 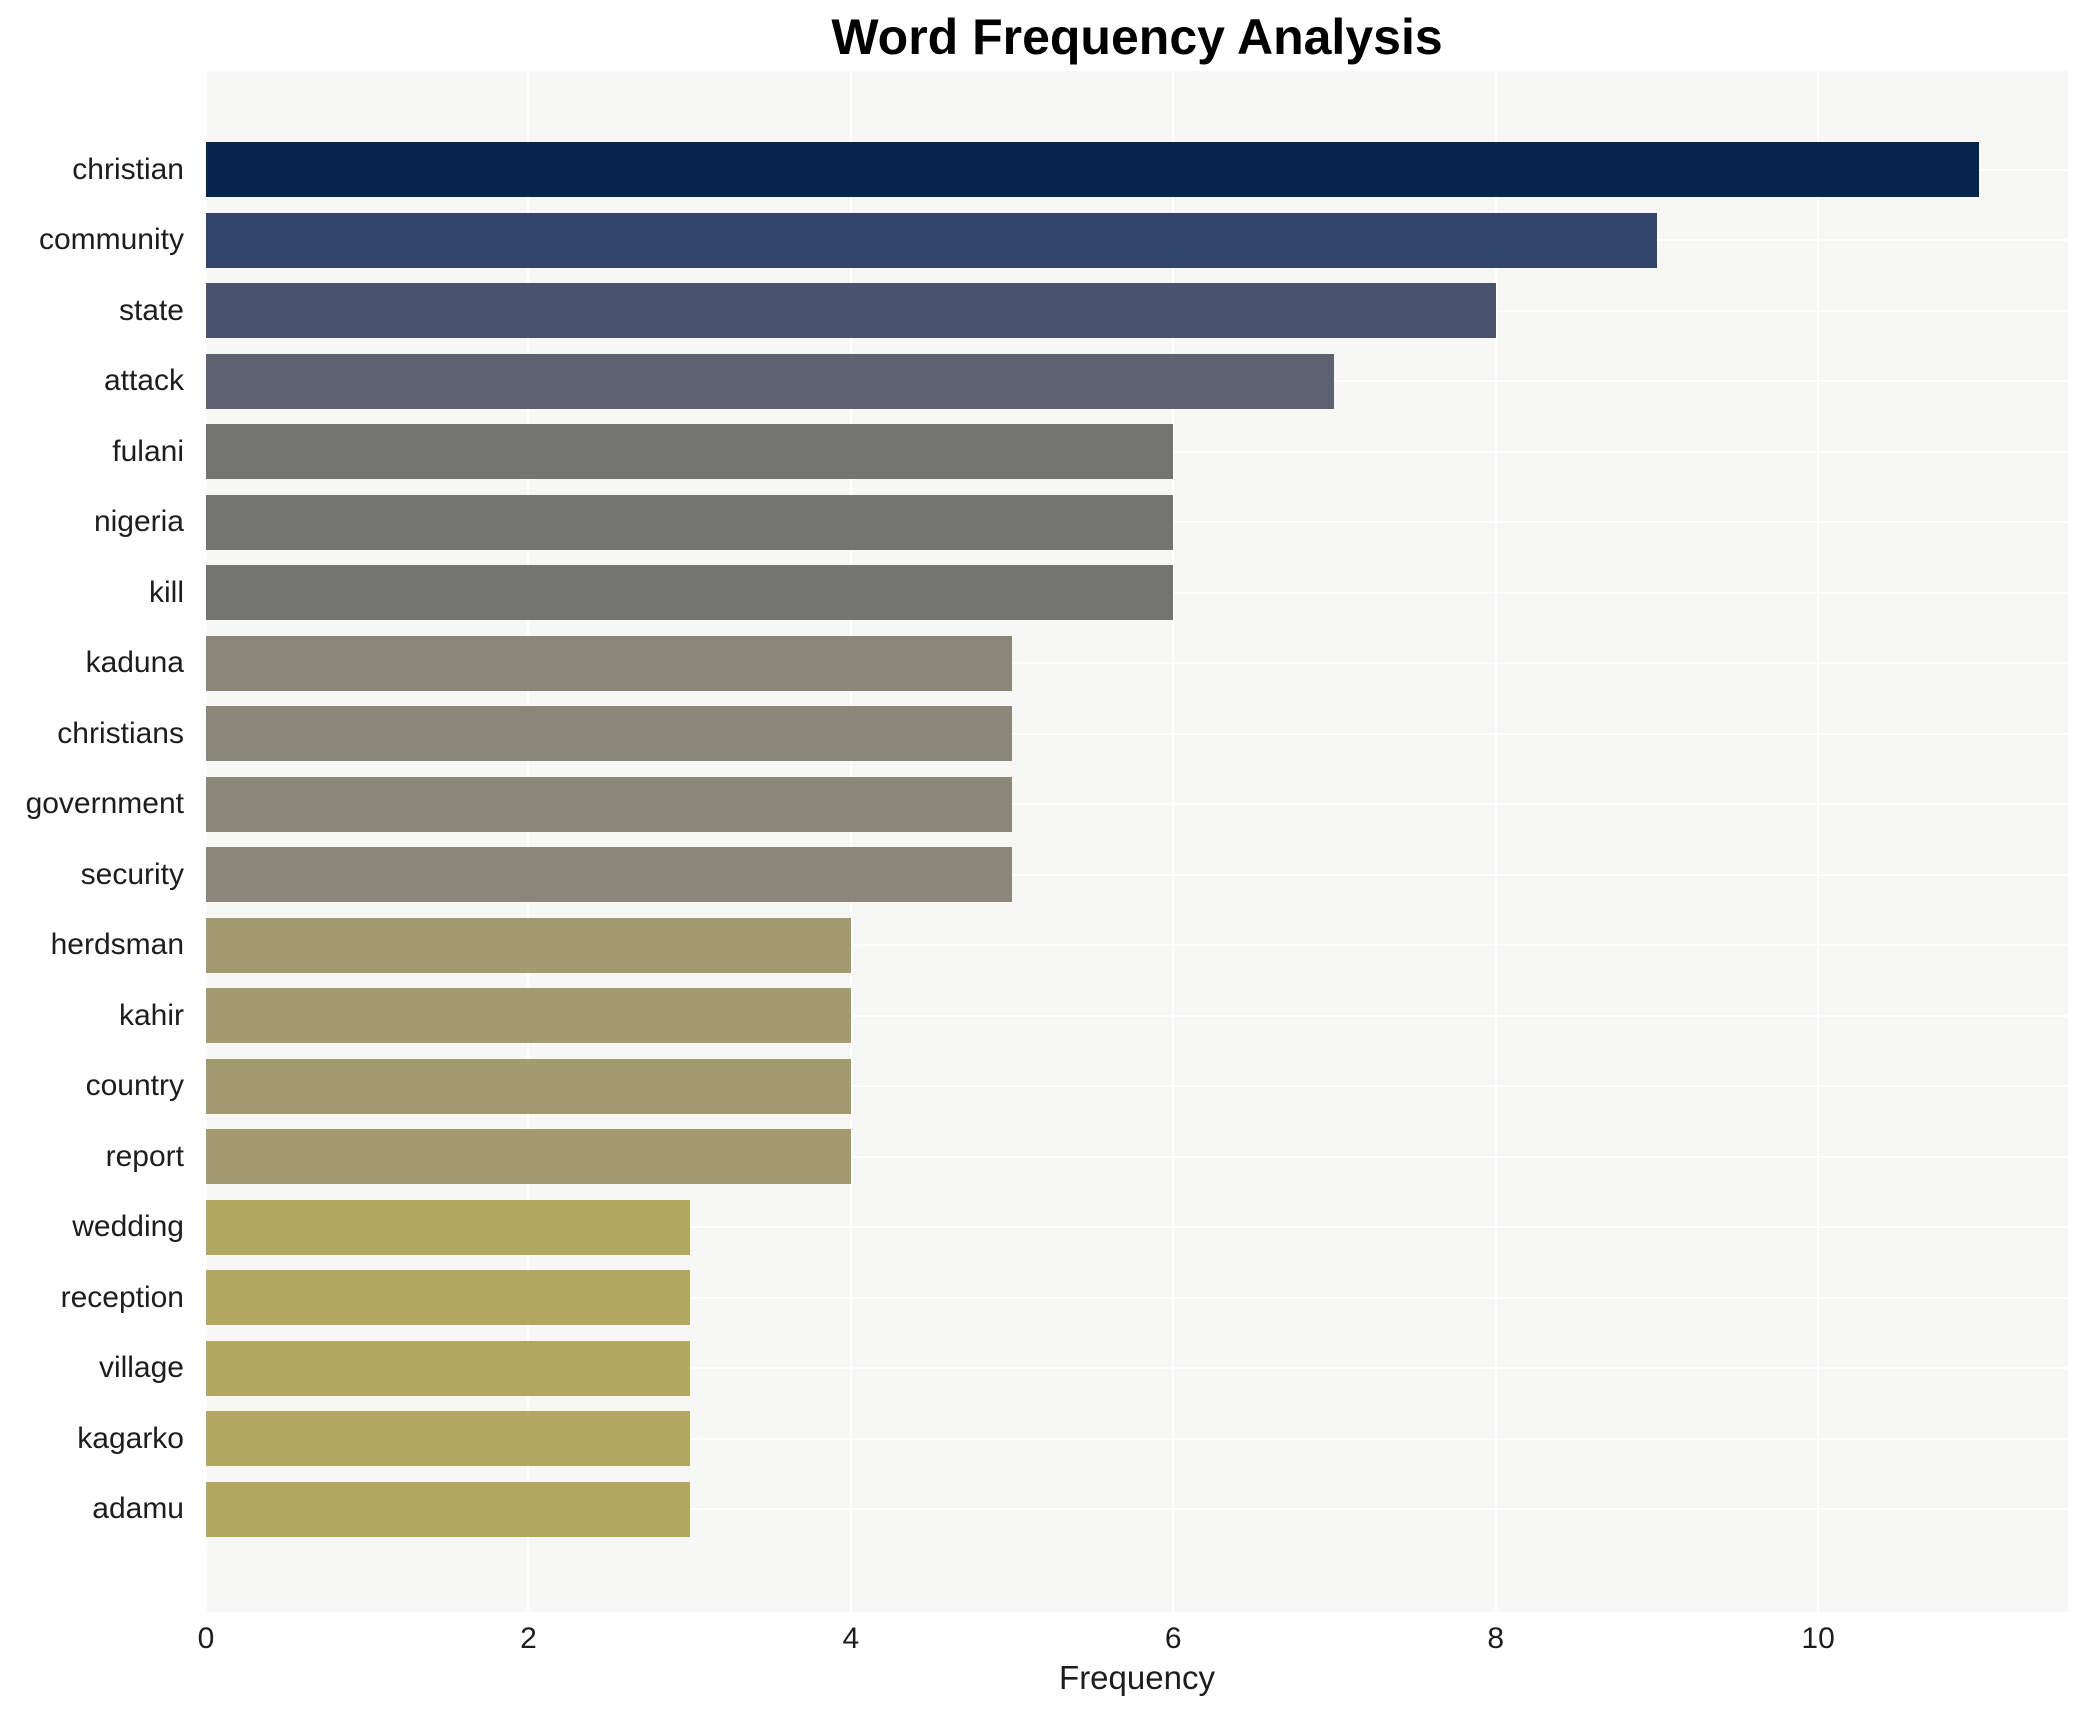 What do you see at coordinates (1093, 169) in the screenshot?
I see `bar-christian` at bounding box center [1093, 169].